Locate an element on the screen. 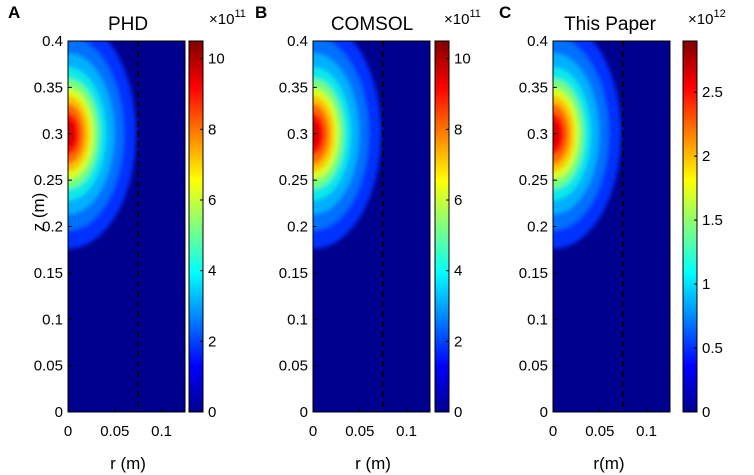 This screenshot has height=475, width=754. panel-letter: B is located at coordinates (261, 12).